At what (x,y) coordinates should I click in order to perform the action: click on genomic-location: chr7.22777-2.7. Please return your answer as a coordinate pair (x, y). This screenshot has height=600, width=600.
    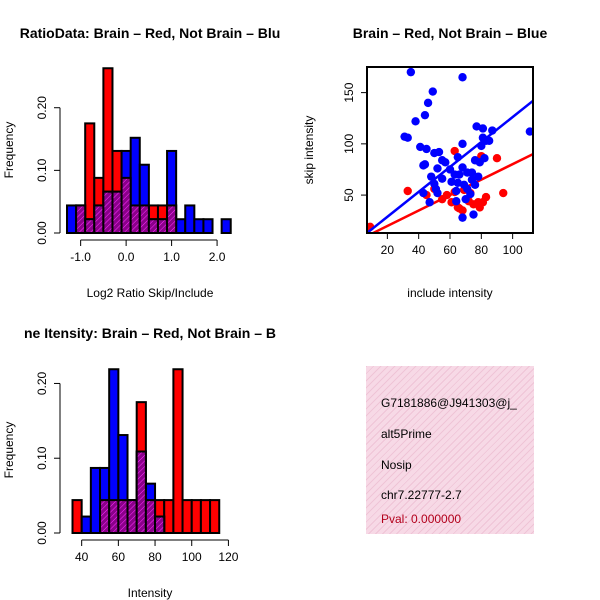
    Looking at the image, I should click on (421, 495).